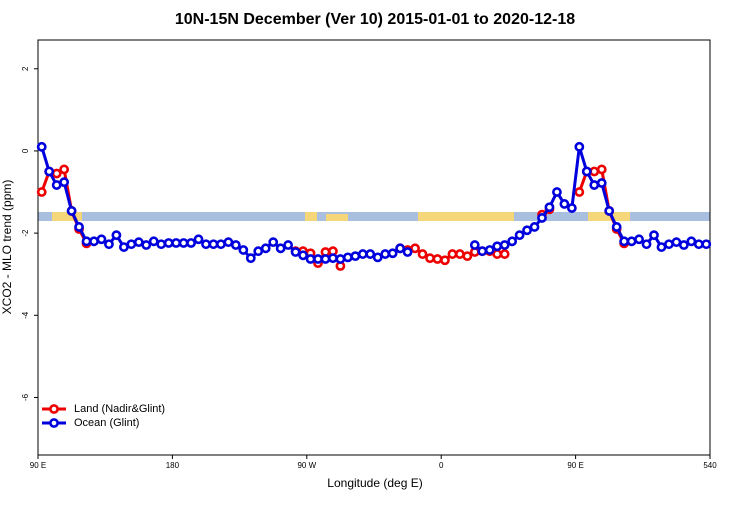 This screenshot has width=750, height=505. What do you see at coordinates (54, 423) in the screenshot?
I see `legend-marker` at bounding box center [54, 423].